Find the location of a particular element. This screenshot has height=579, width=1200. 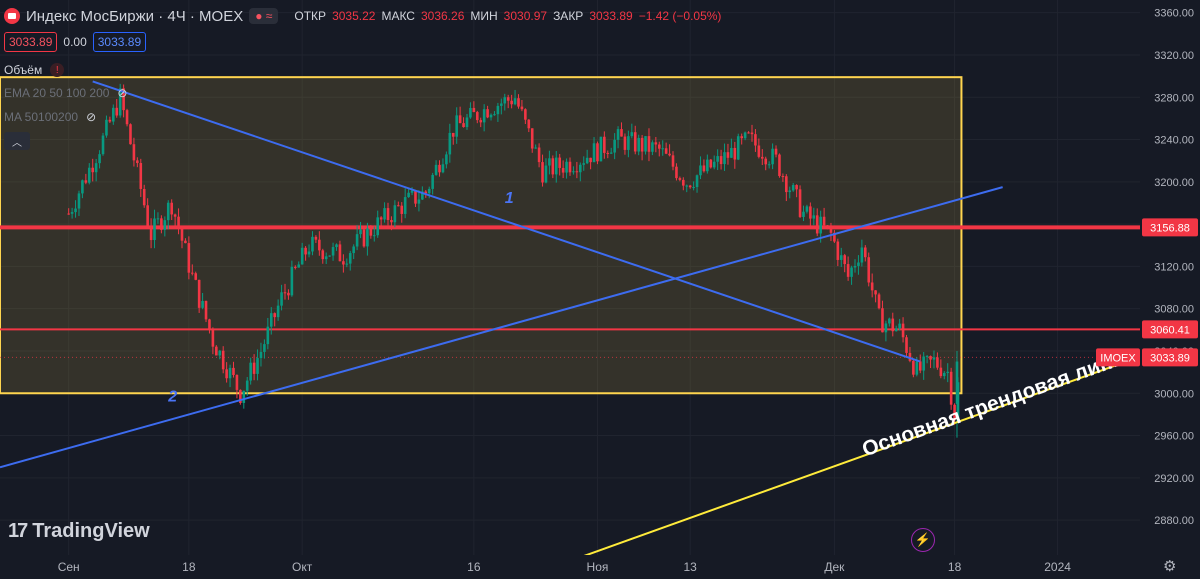

warning-icon: ! is located at coordinates (57, 70).